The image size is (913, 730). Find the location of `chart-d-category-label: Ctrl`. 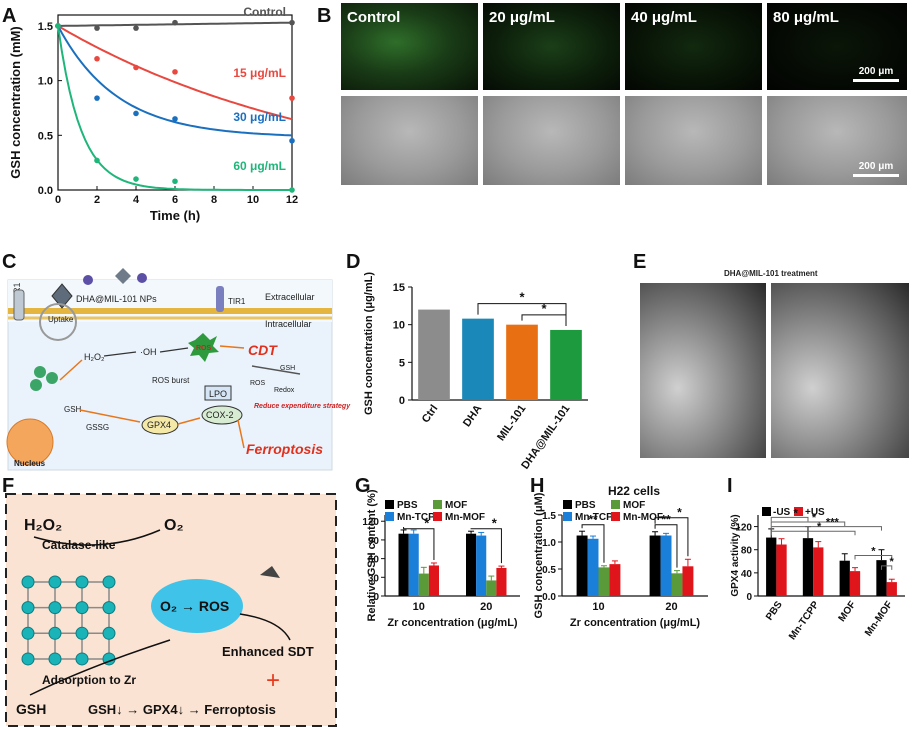

chart-d-category-label: Ctrl is located at coordinates (430, 414).